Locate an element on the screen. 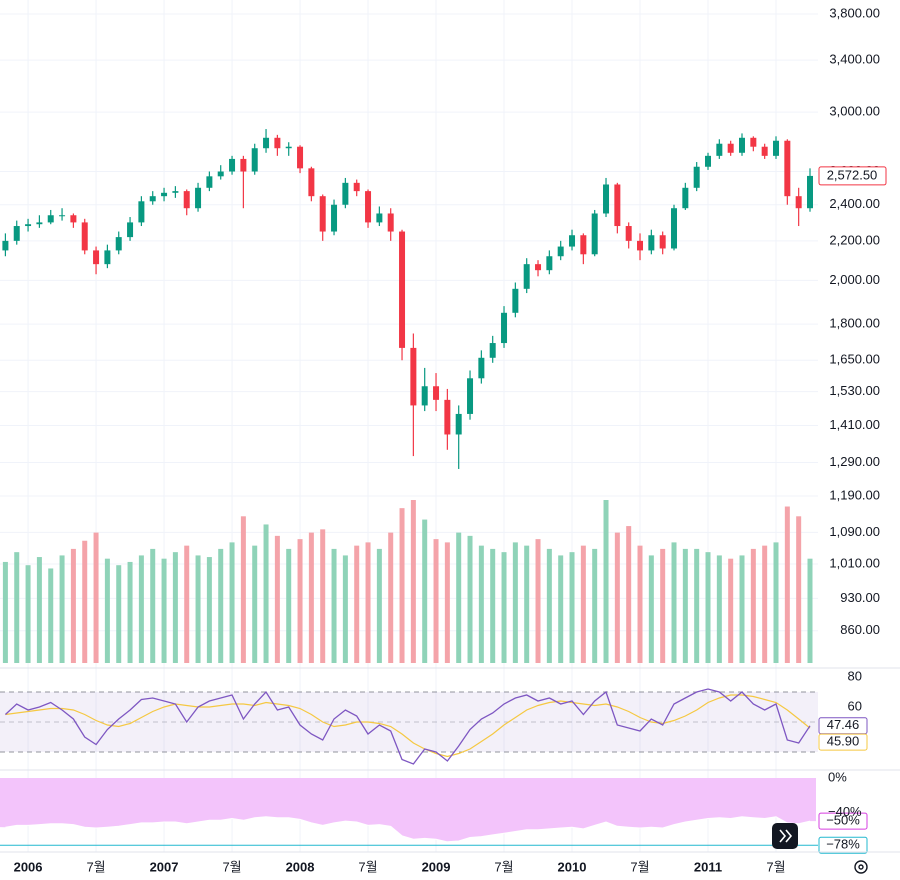 This screenshot has width=900, height=880. x-tick-label: 2007 is located at coordinates (164, 866).